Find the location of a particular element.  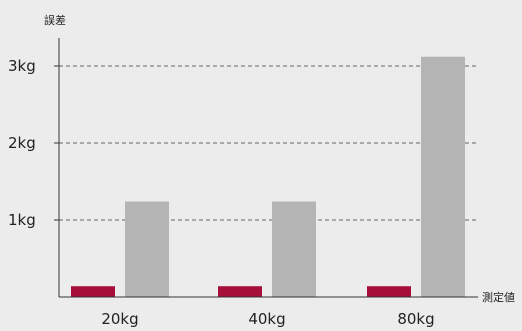

y-axis-title: 誤差 is located at coordinates (55, 20).